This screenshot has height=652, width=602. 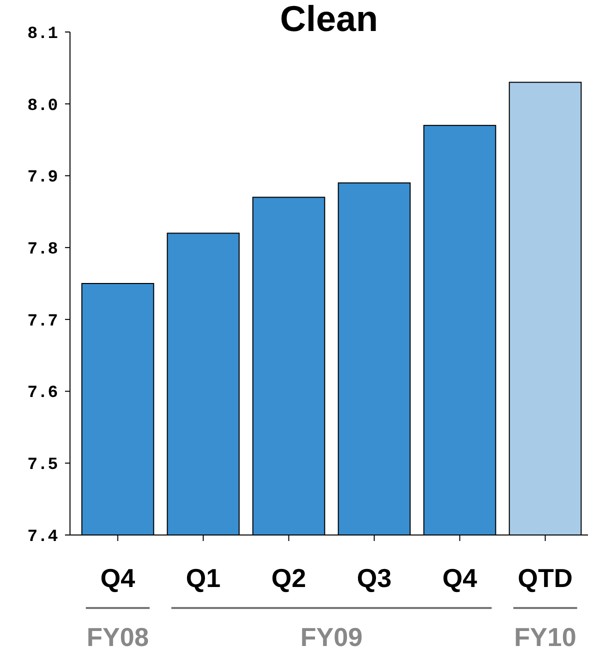 I want to click on y-tick-label: 7.7, so click(x=42, y=322).